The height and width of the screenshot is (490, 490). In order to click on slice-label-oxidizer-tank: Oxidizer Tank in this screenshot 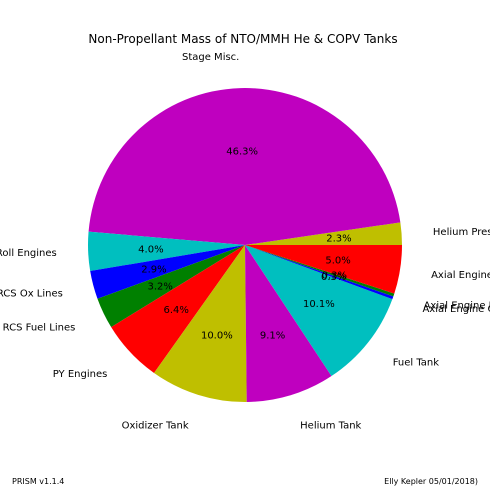, I will do `click(155, 425)`.